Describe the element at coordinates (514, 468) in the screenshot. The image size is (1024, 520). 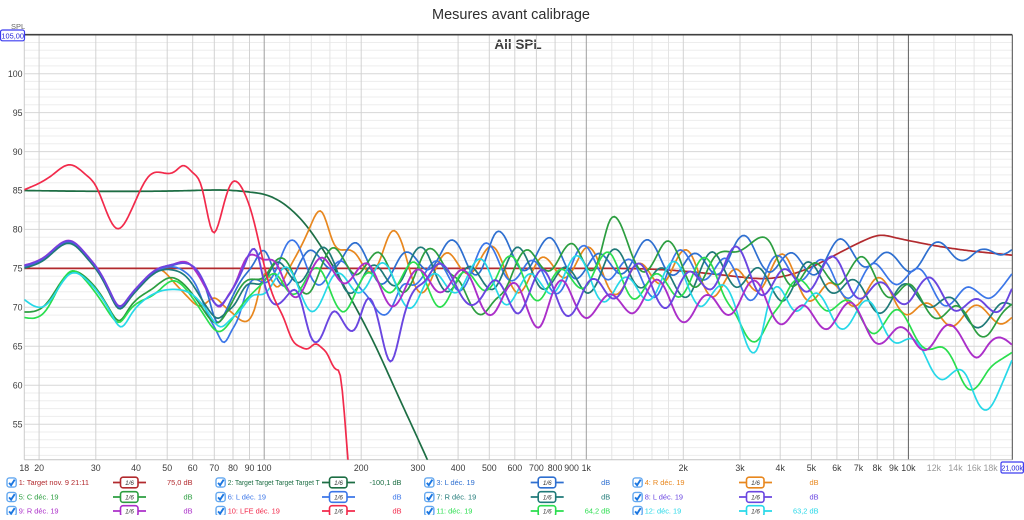
I see `svg-text: 600` at that location.